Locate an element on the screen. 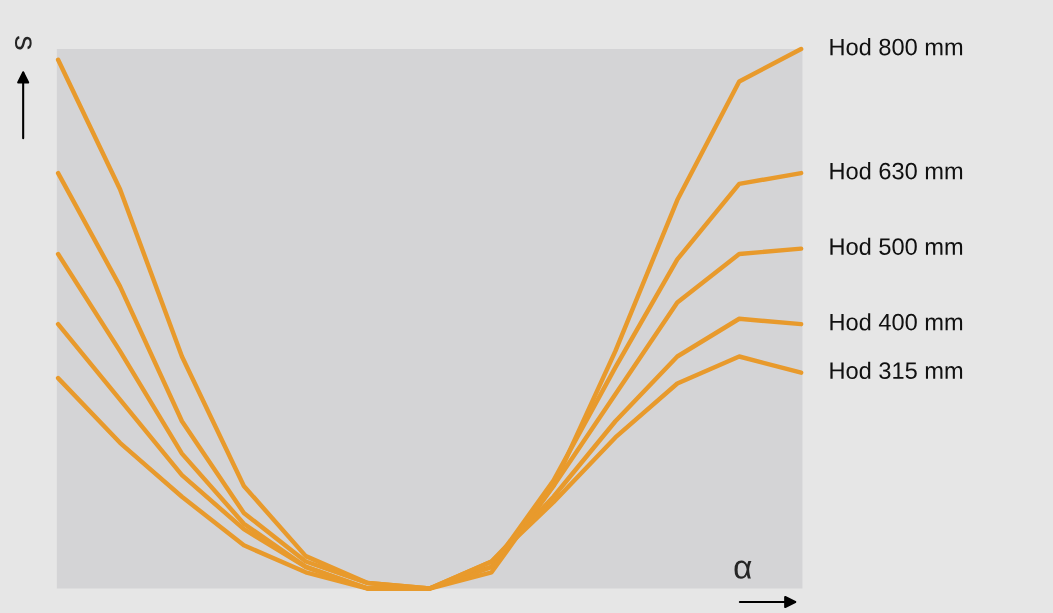 This screenshot has width=1053, height=613. series-label: Hod 800 mm is located at coordinates (896, 47).